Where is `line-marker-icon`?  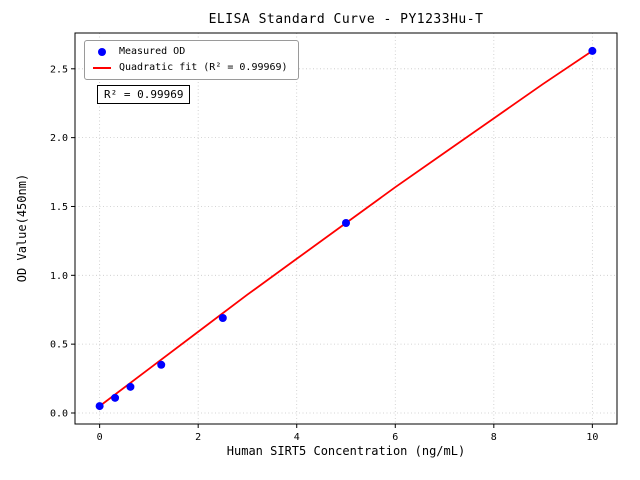 line-marker-icon is located at coordinates (102, 68).